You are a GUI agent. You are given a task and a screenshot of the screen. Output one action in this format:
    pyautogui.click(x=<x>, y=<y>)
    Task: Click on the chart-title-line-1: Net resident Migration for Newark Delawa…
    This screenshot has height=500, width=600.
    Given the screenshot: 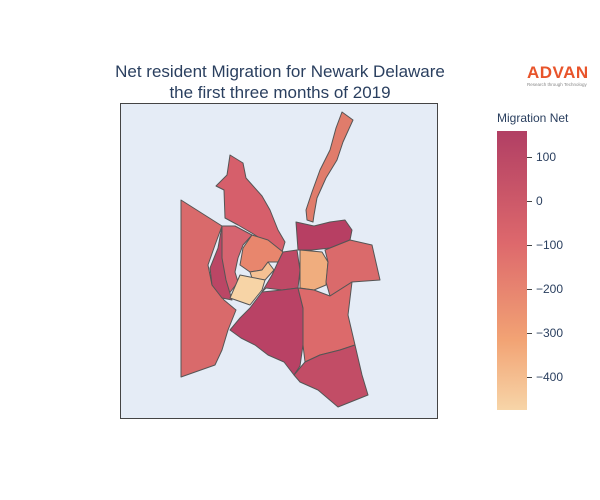 What is the action you would take?
    pyautogui.click(x=280, y=71)
    